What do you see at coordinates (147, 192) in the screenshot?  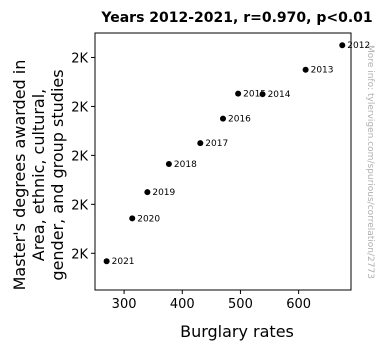 I see `data-point-2019` at bounding box center [147, 192].